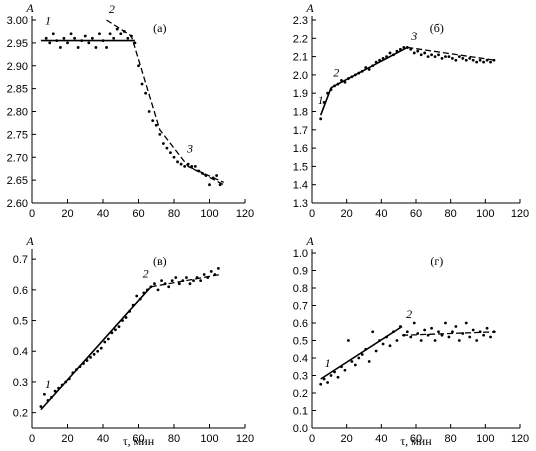  I want to click on y-tick-label: 0.5, so click(300, 342).